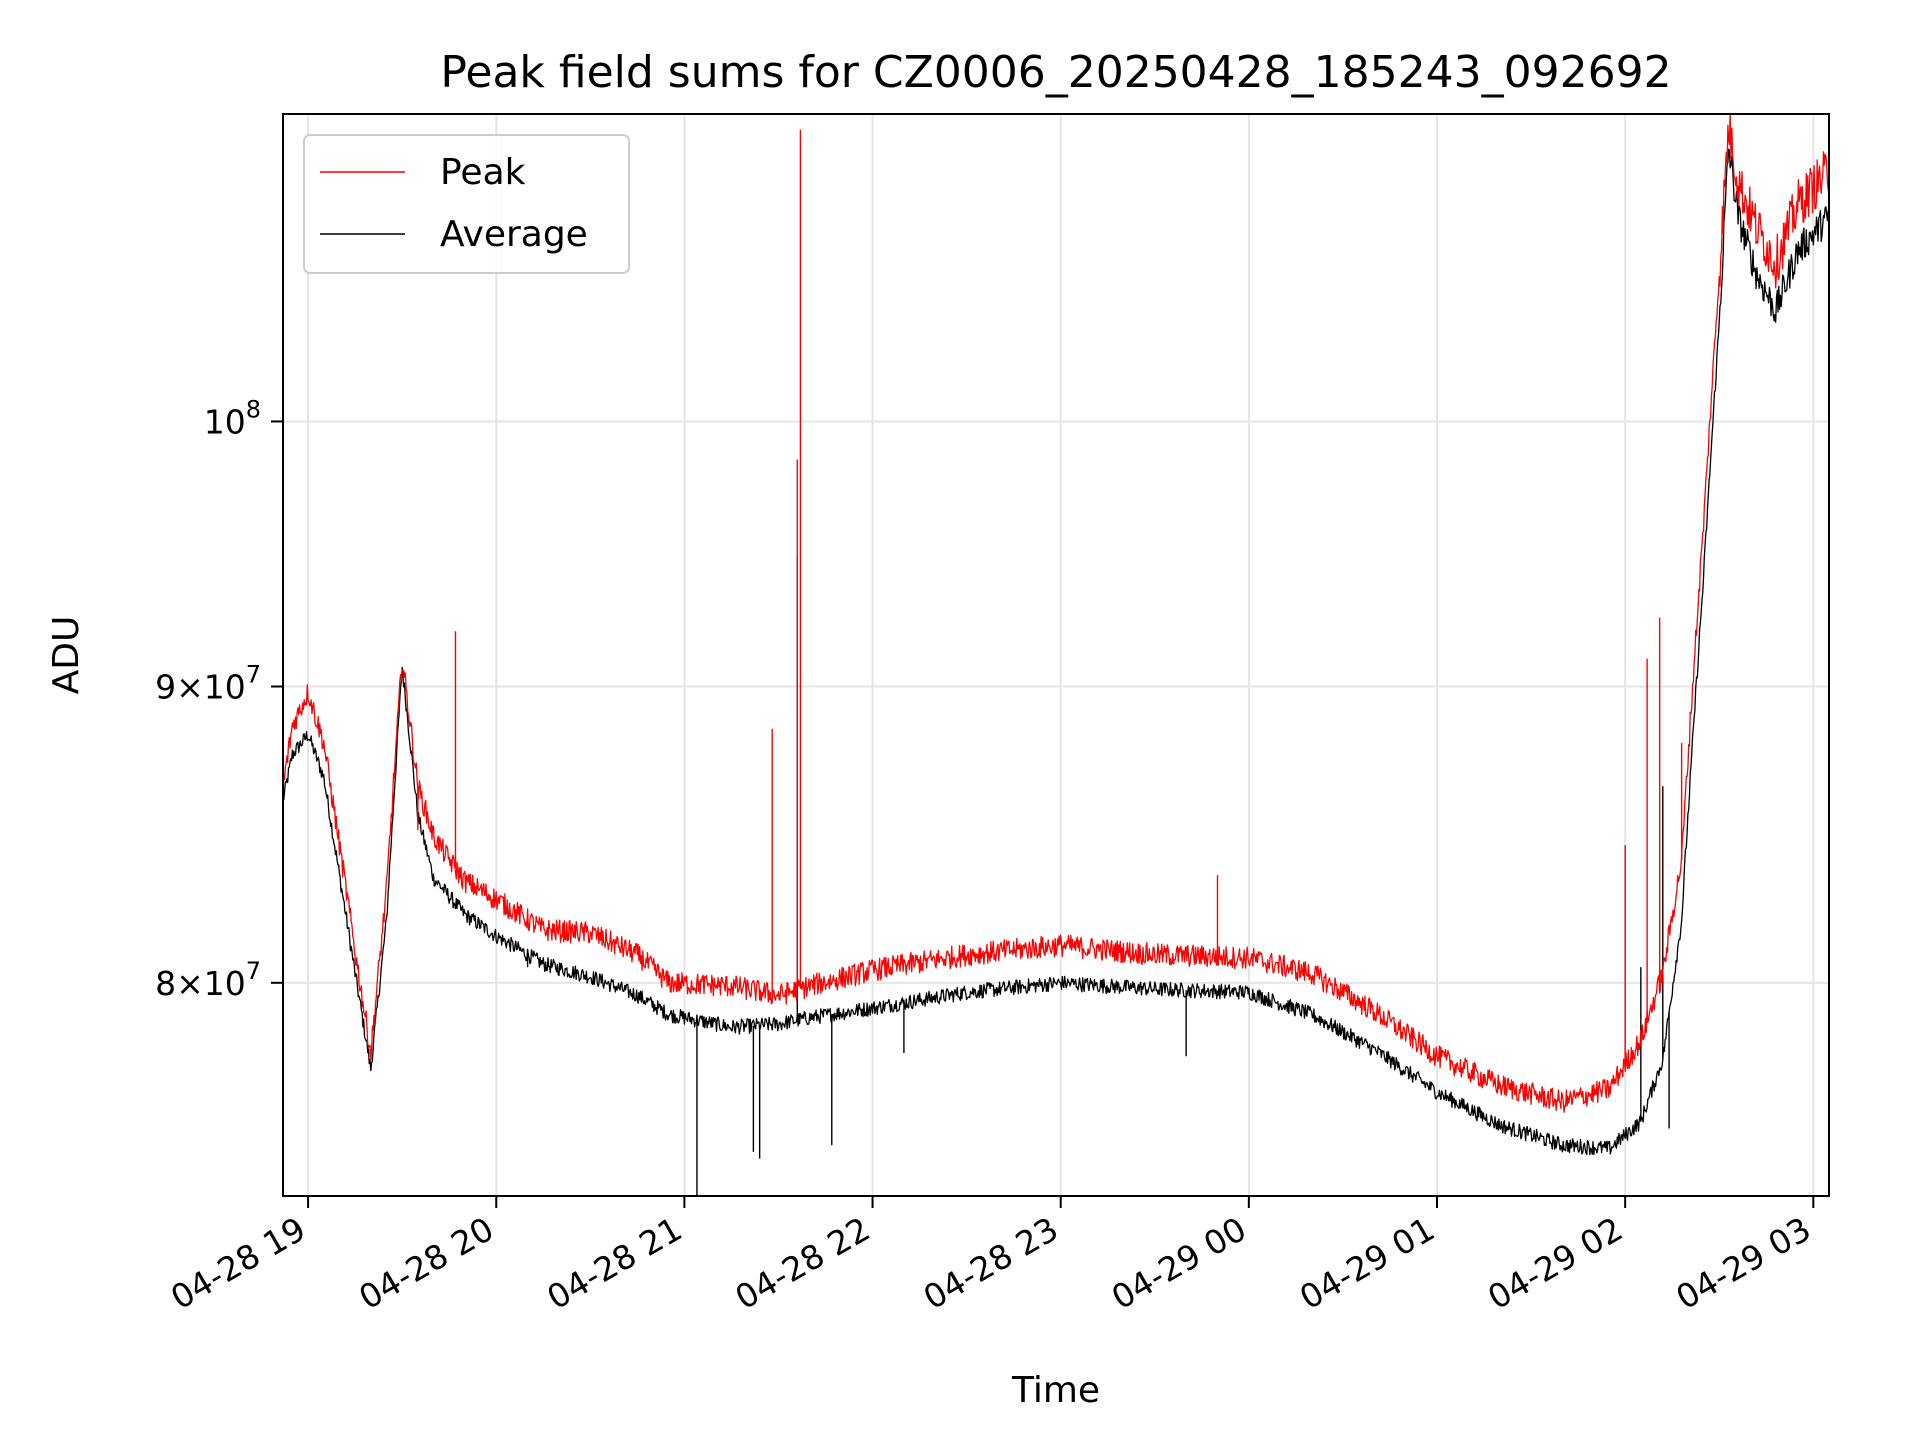  I want to click on y-axis-label: ADU, so click(66, 655).